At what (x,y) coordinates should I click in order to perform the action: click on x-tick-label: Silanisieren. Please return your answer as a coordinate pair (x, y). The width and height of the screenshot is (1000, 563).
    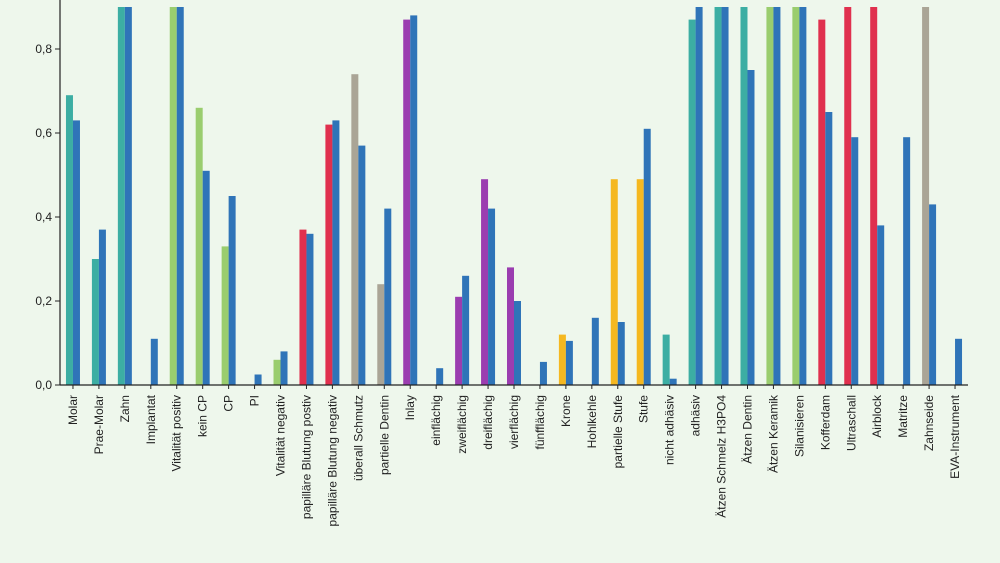
    Looking at the image, I should click on (799, 426).